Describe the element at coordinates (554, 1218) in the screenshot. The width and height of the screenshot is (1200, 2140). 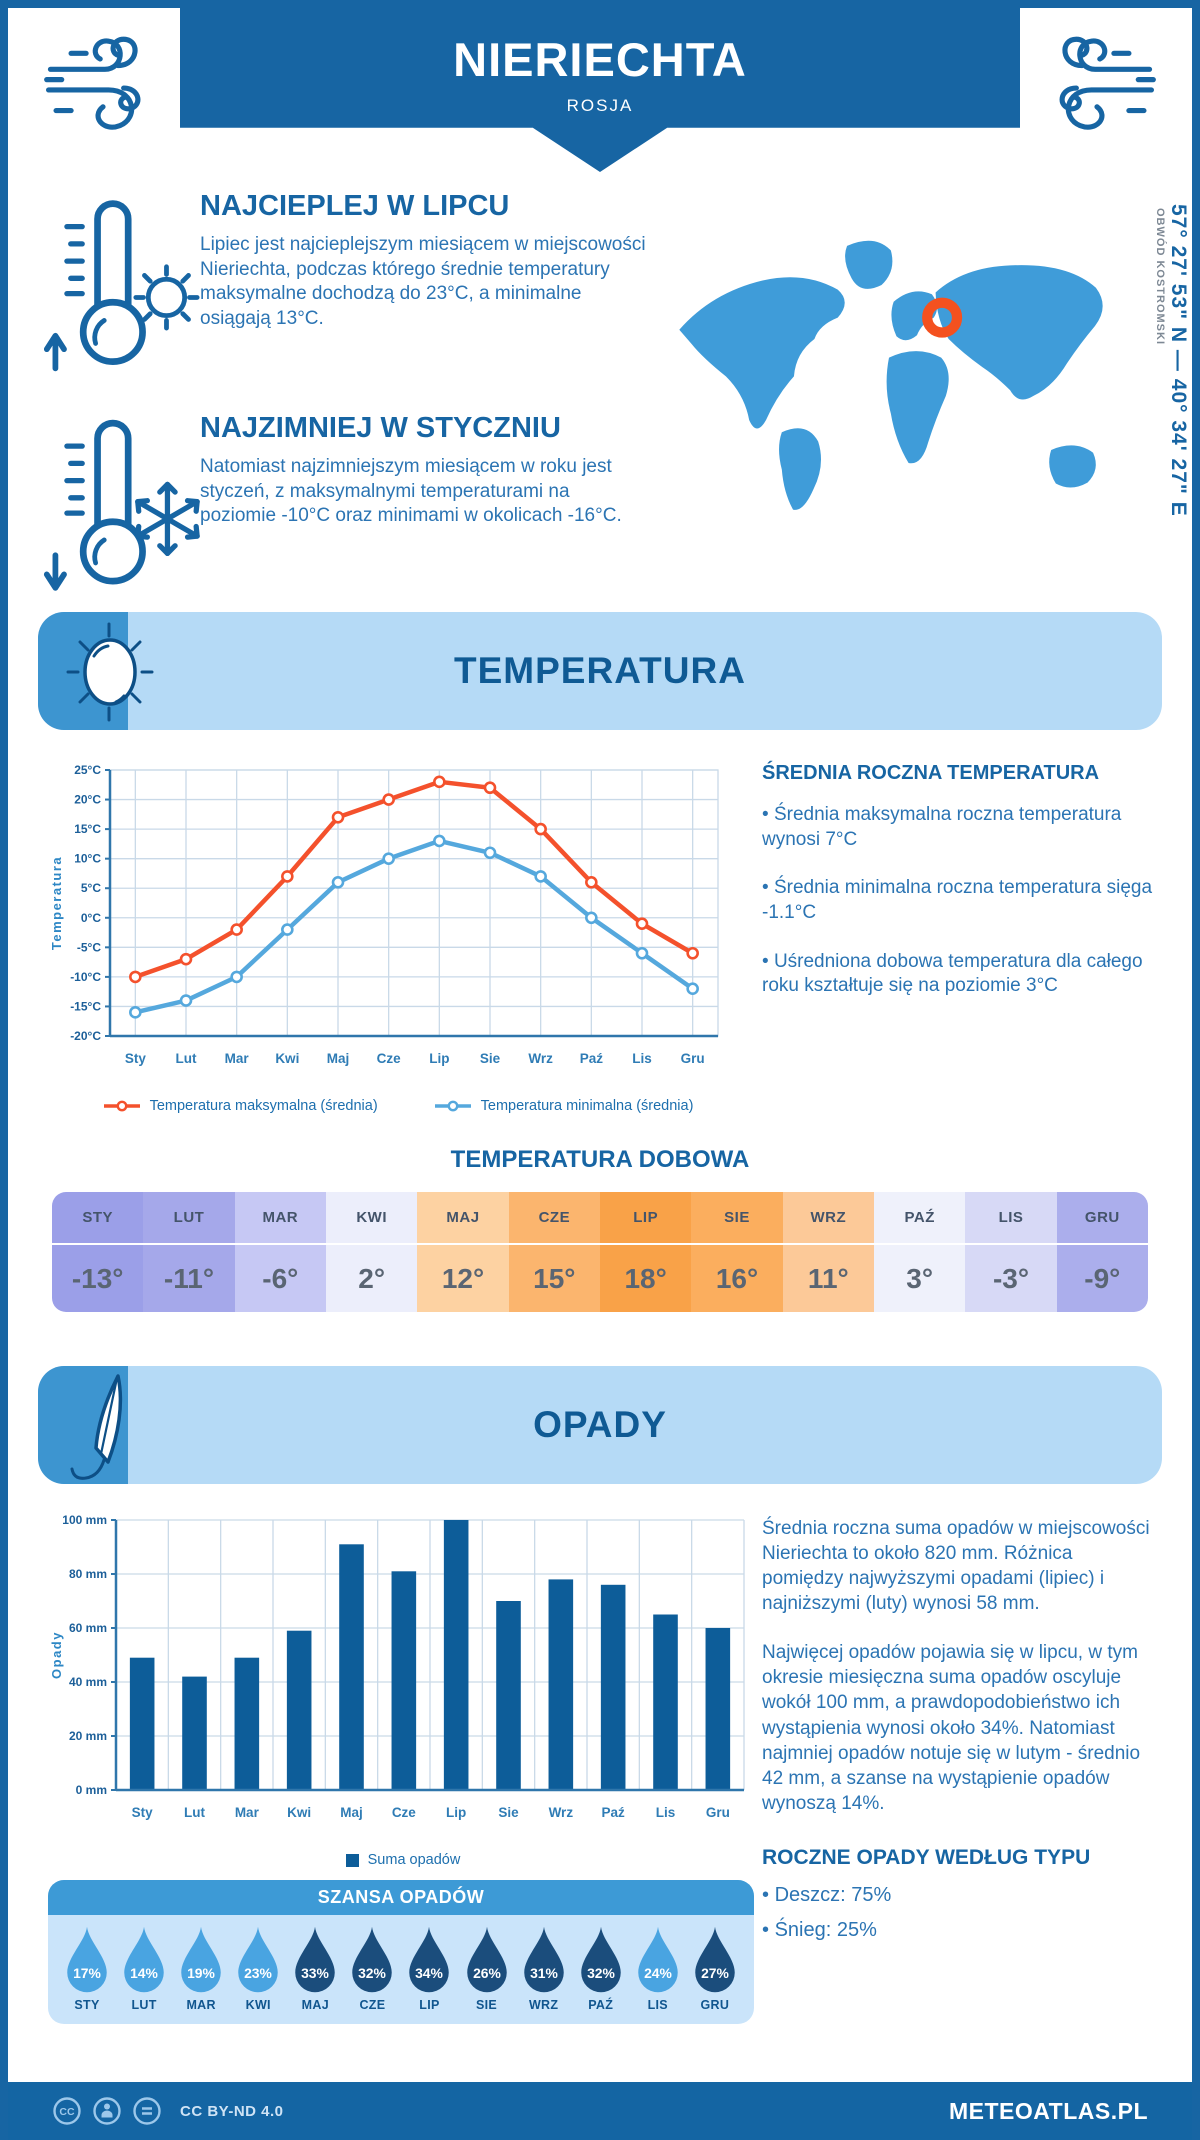
I see `daily-month-cell: CZE` at that location.